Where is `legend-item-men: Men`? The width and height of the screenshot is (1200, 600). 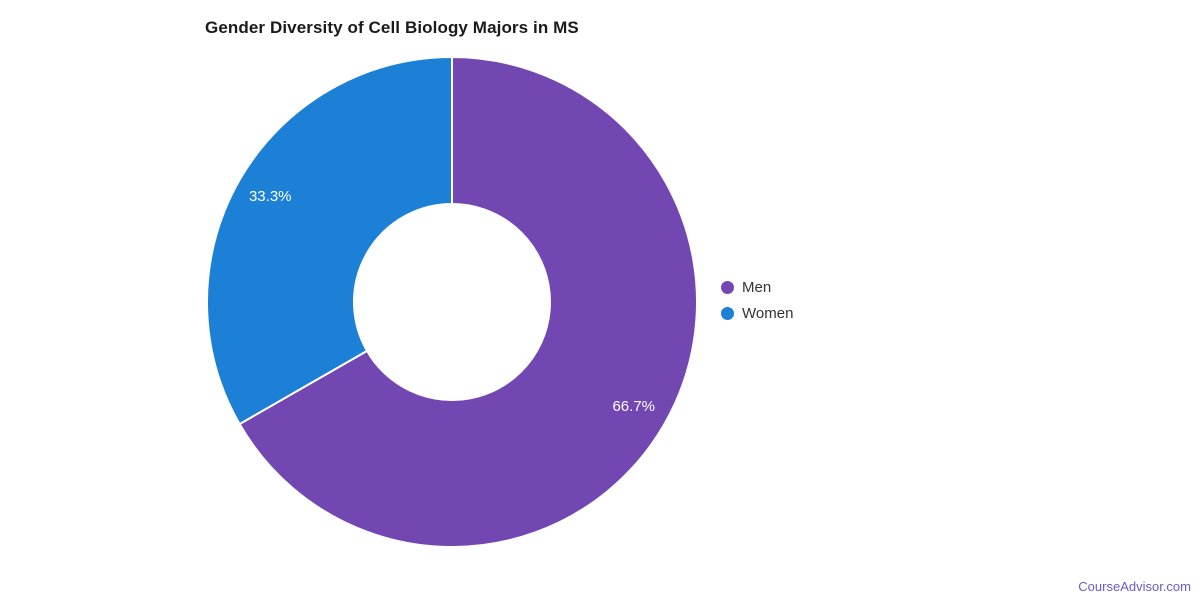
legend-item-men: Men is located at coordinates (757, 287).